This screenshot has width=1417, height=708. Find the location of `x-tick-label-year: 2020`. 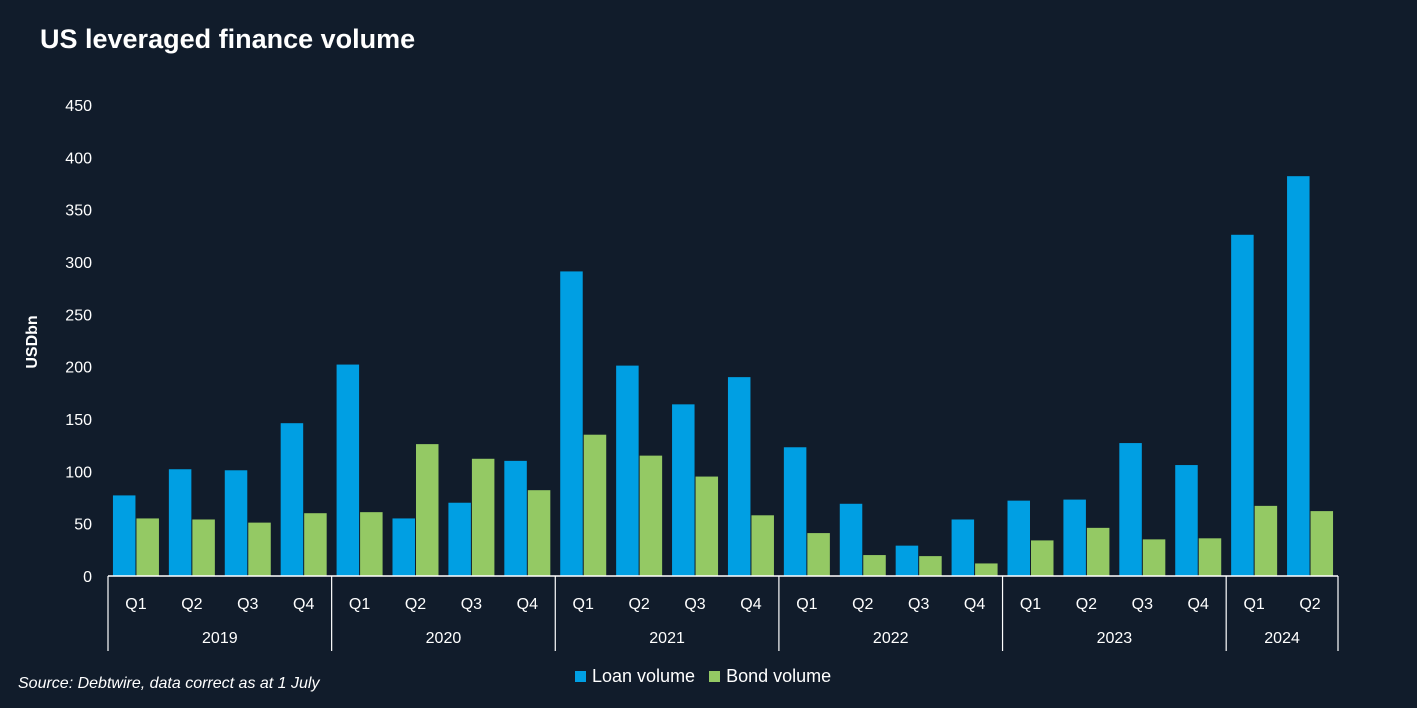

x-tick-label-year: 2020 is located at coordinates (444, 638).